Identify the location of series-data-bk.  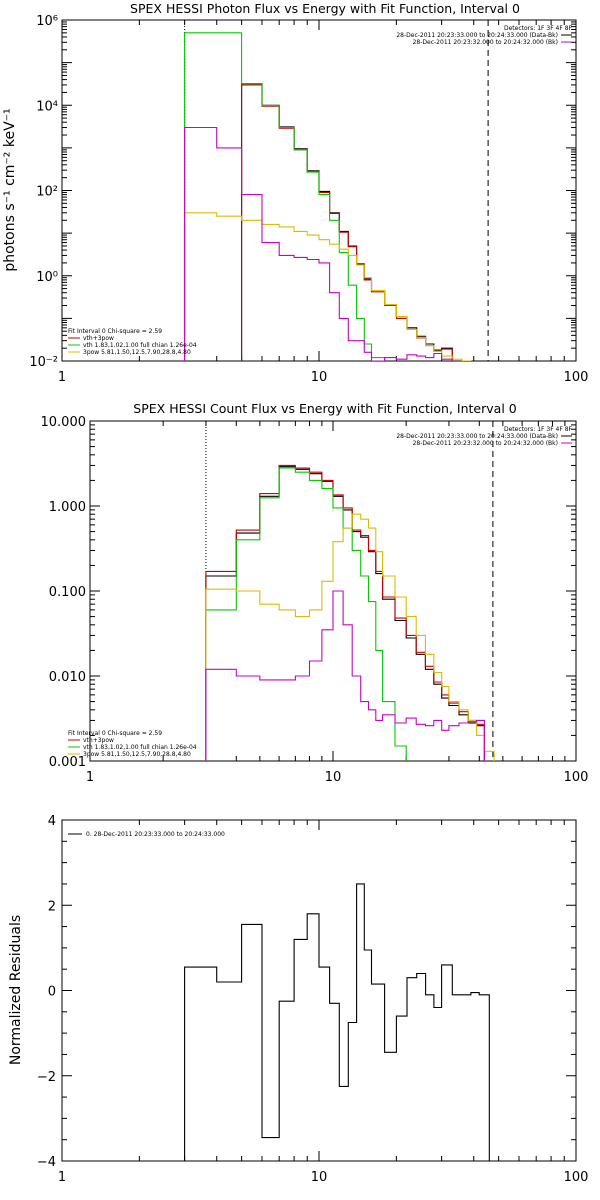
(345, 613).